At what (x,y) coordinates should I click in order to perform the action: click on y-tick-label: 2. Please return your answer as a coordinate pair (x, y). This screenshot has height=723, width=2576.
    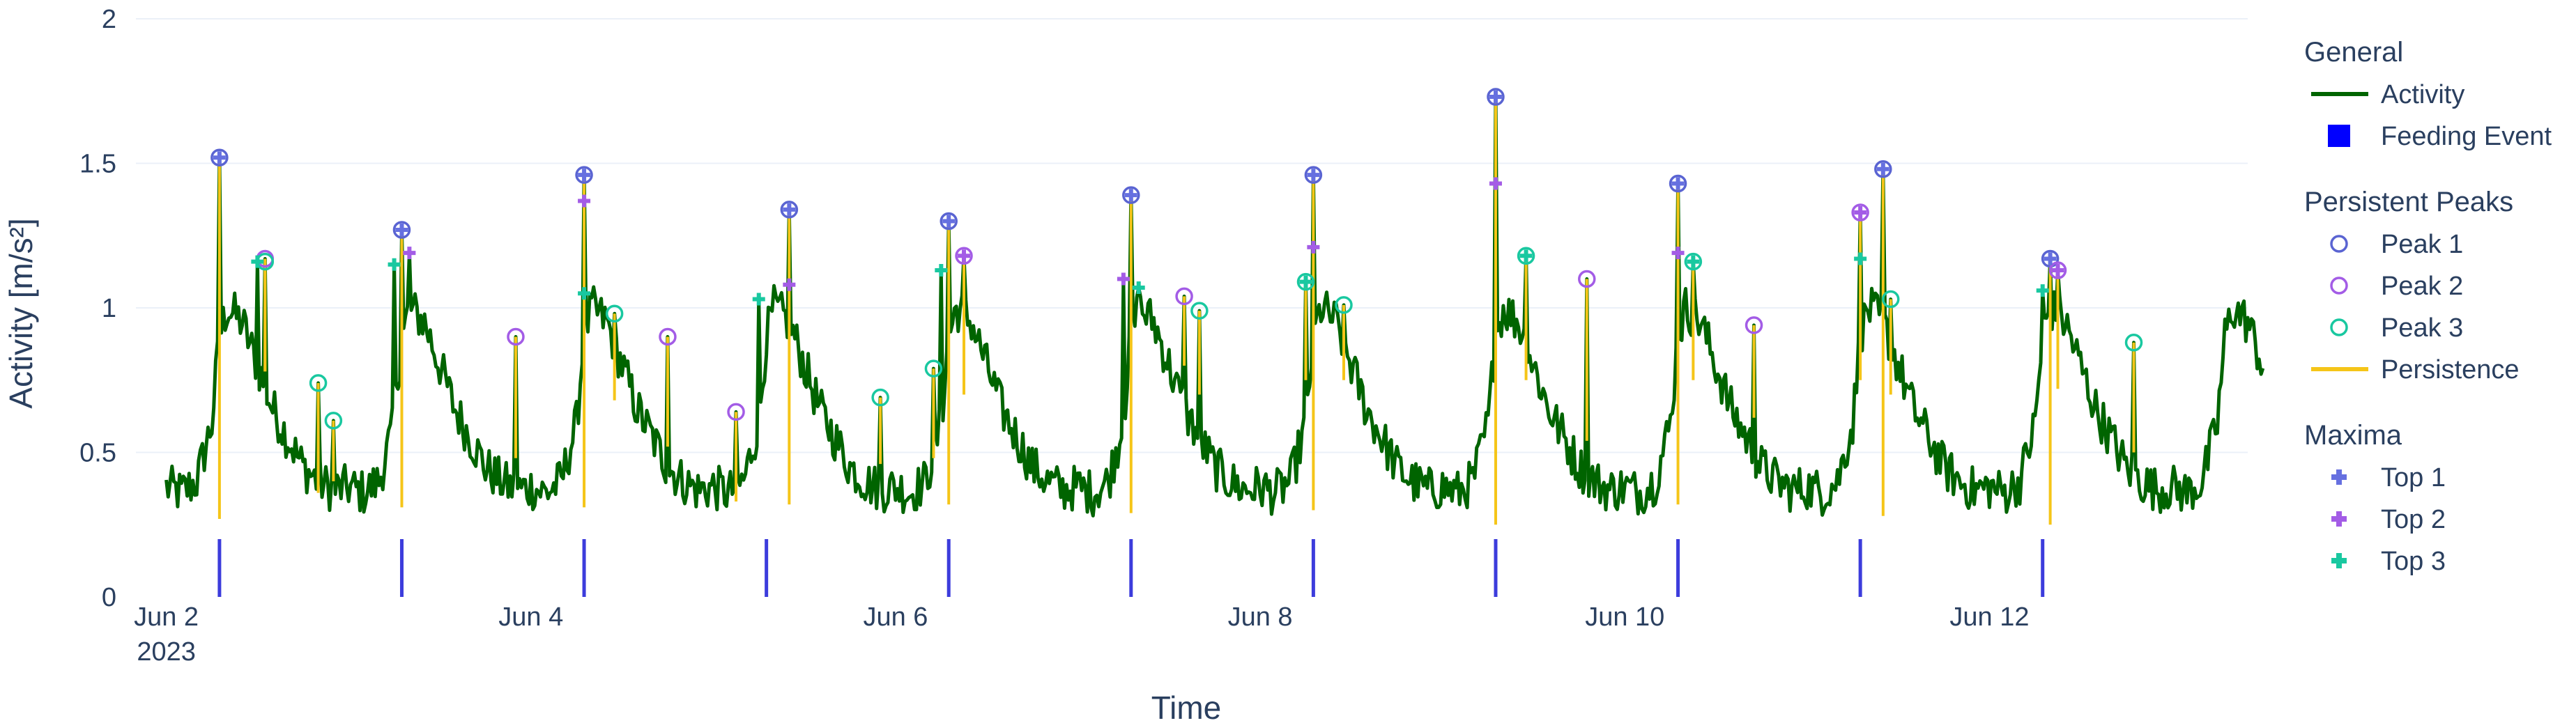
    Looking at the image, I should click on (109, 19).